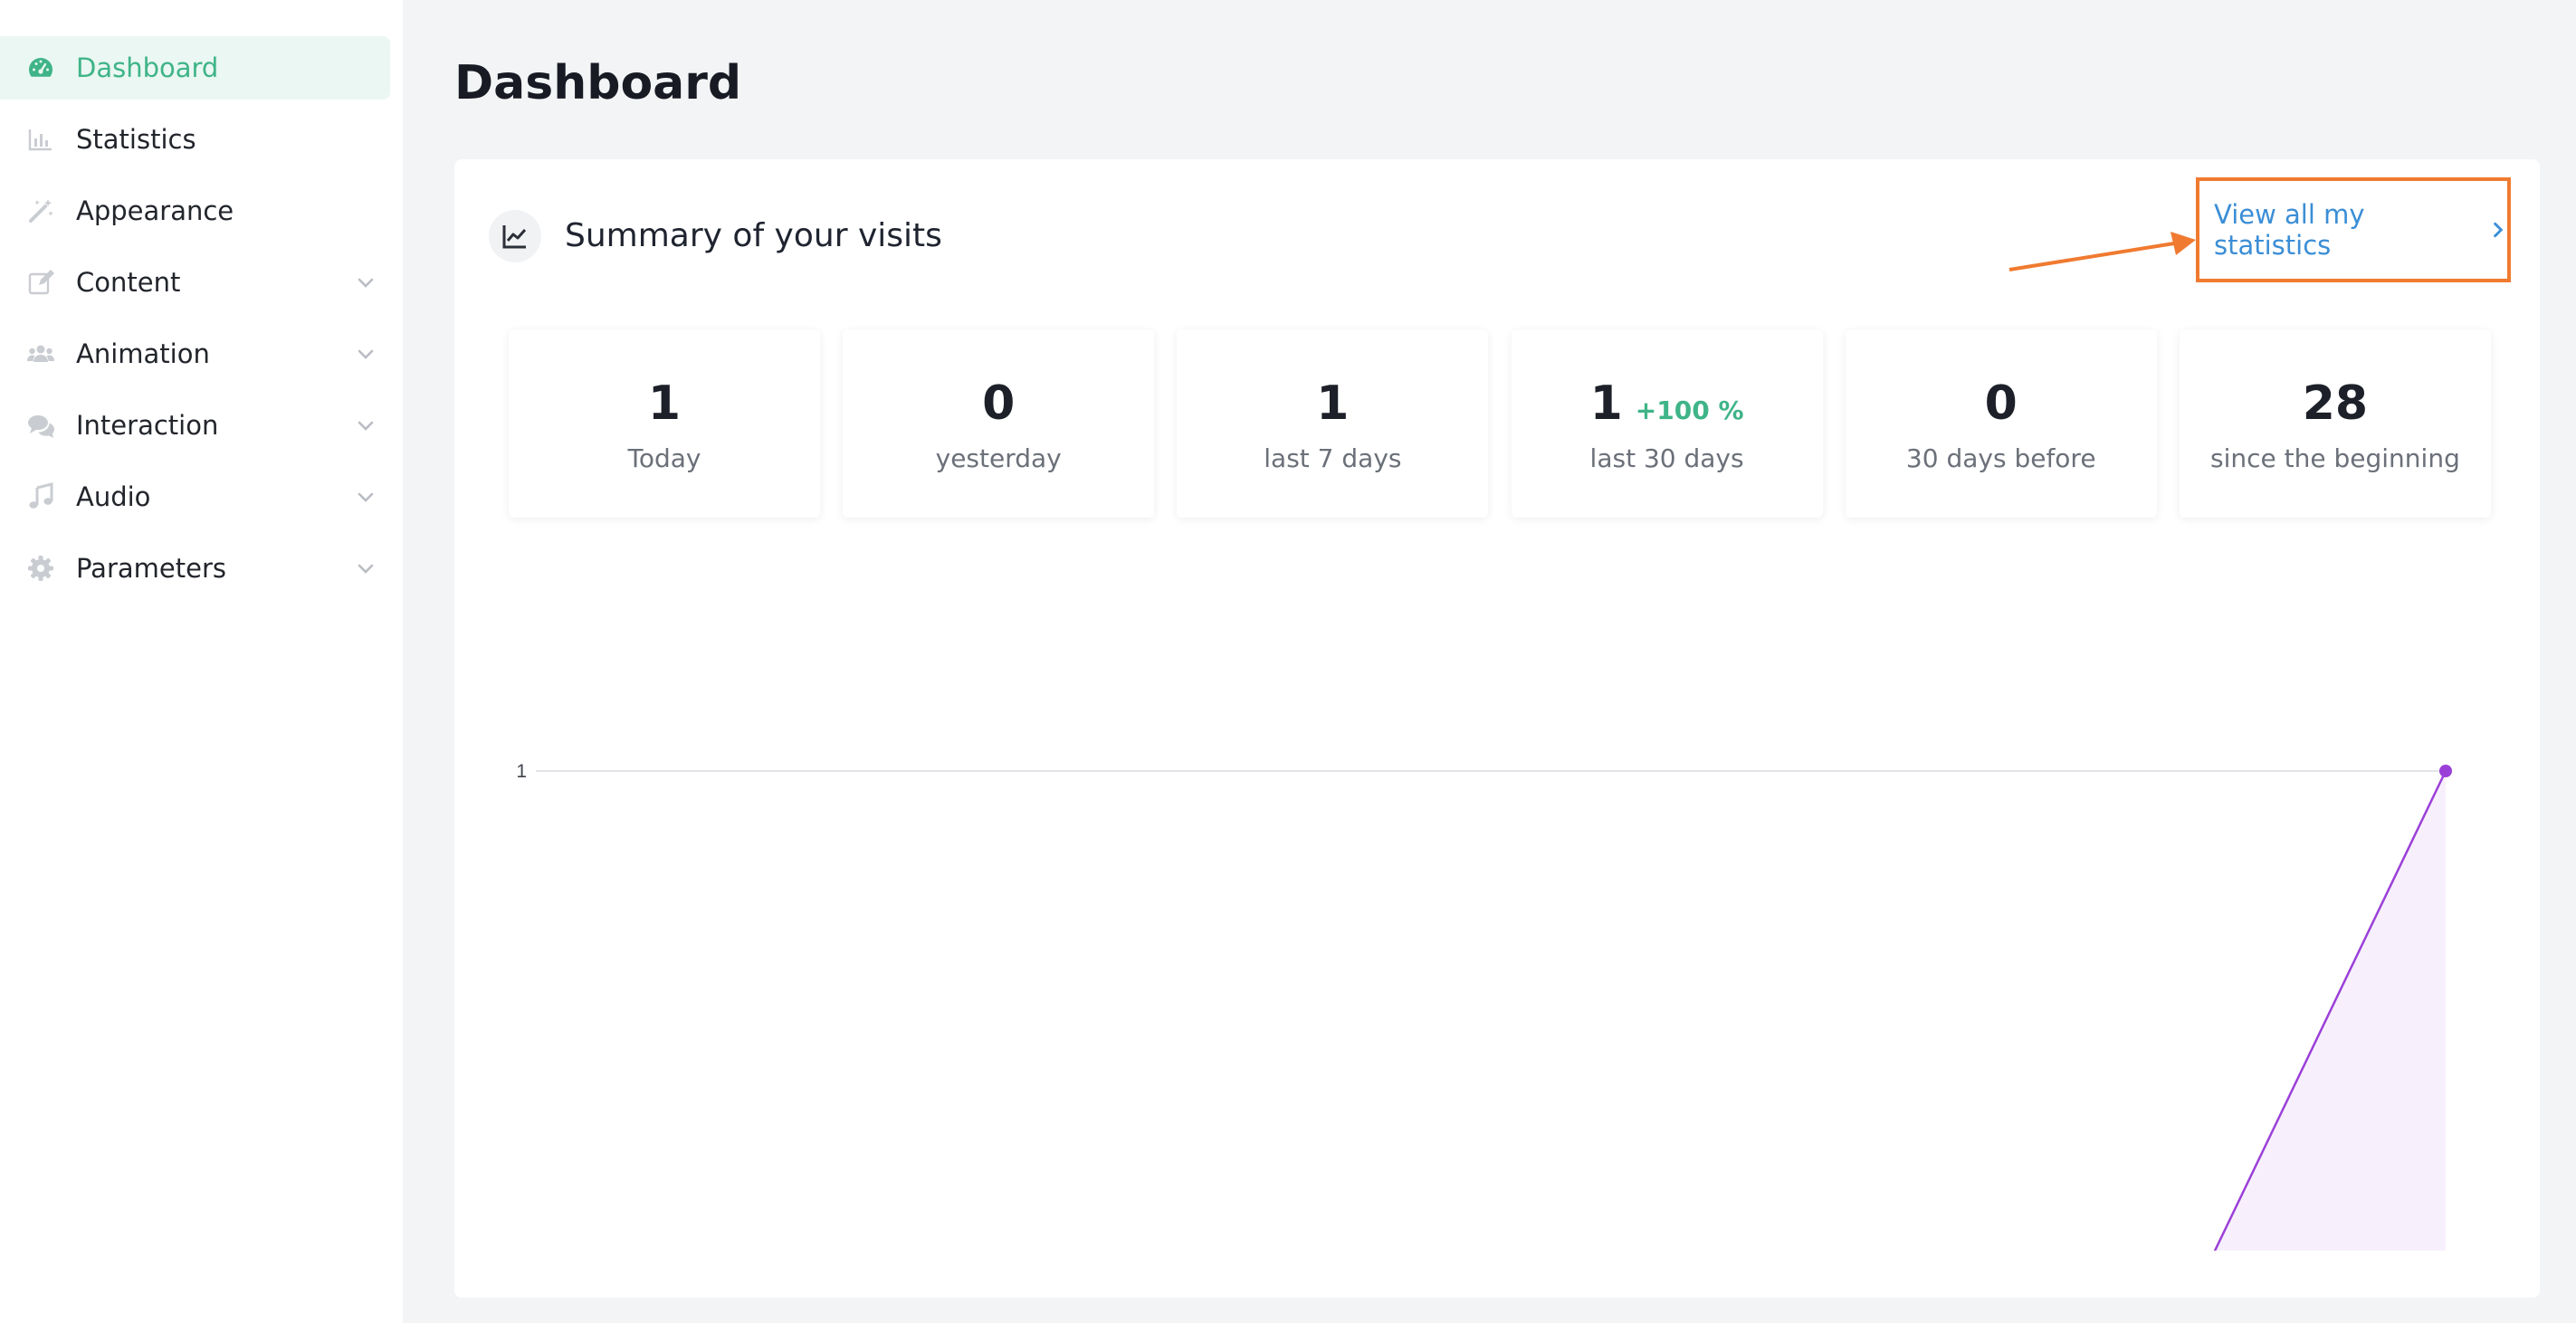  I want to click on sidebar-item-interaction: Interaction, so click(195, 425).